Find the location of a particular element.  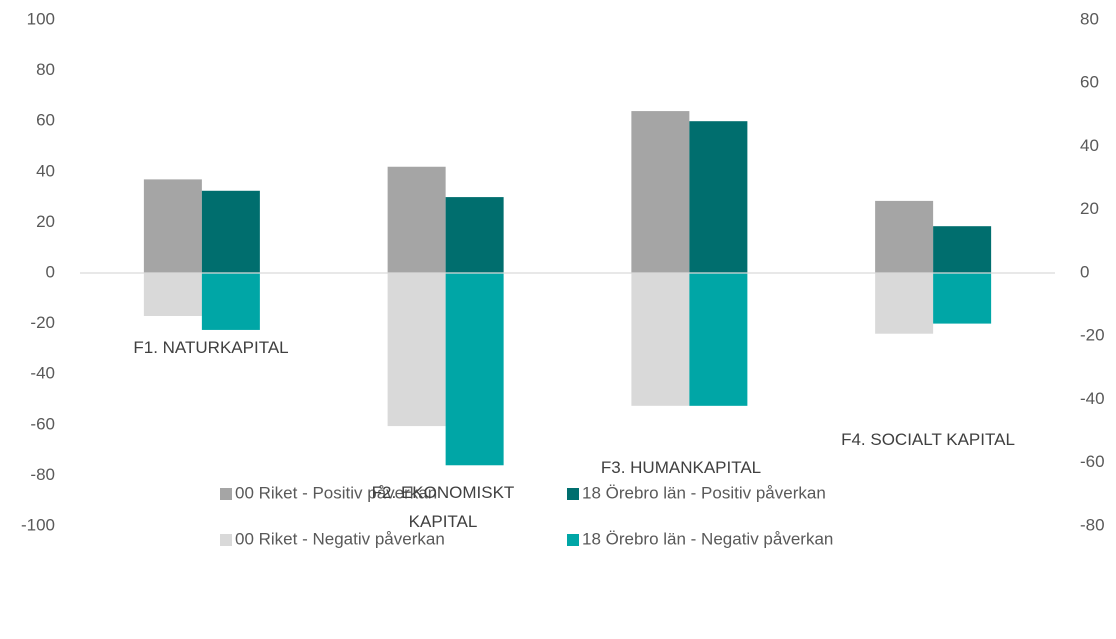

y2-tick-label: -80 is located at coordinates (1092, 524).